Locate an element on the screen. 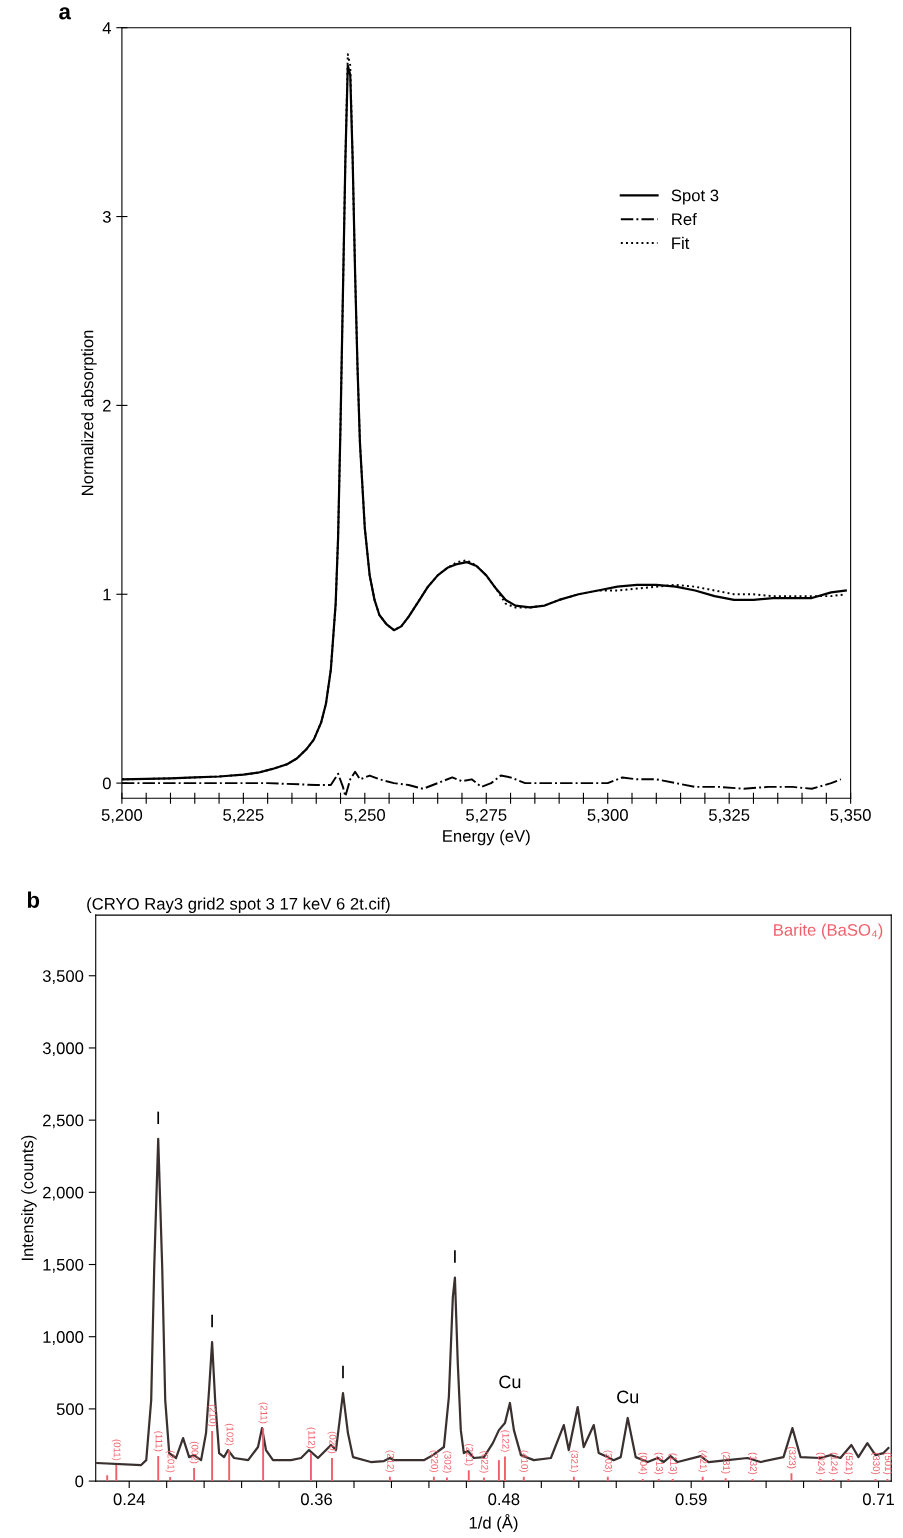 The image size is (903, 1538). x-axis-title: 1/d (Å) is located at coordinates (493, 1523).